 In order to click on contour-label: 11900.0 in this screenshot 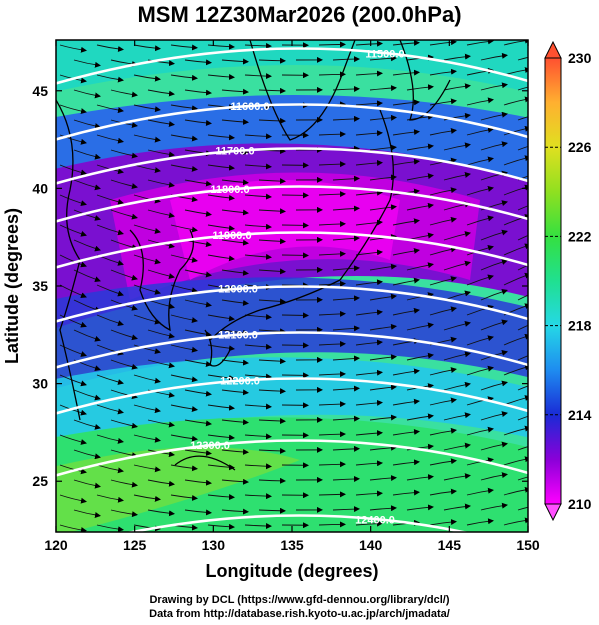, I will do `click(231, 236)`.